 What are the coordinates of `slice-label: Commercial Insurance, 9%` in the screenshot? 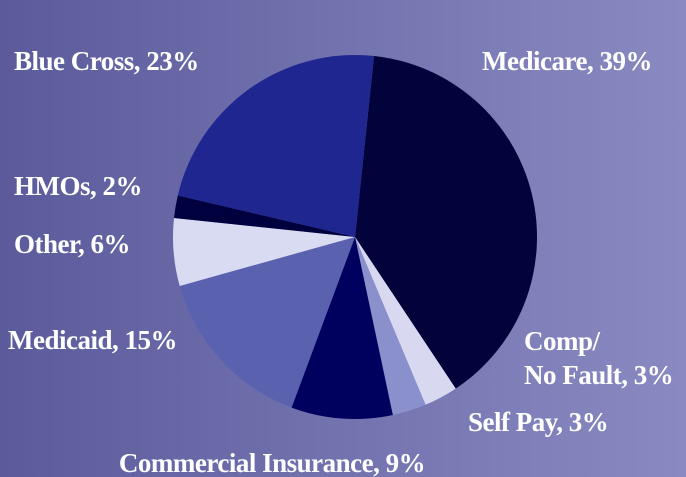 It's located at (272, 462).